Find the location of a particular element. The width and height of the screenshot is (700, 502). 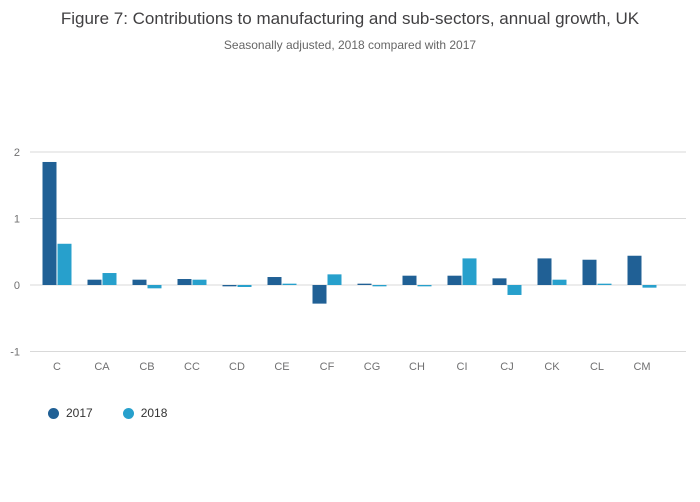

bar-2018-CH is located at coordinates (424, 286).